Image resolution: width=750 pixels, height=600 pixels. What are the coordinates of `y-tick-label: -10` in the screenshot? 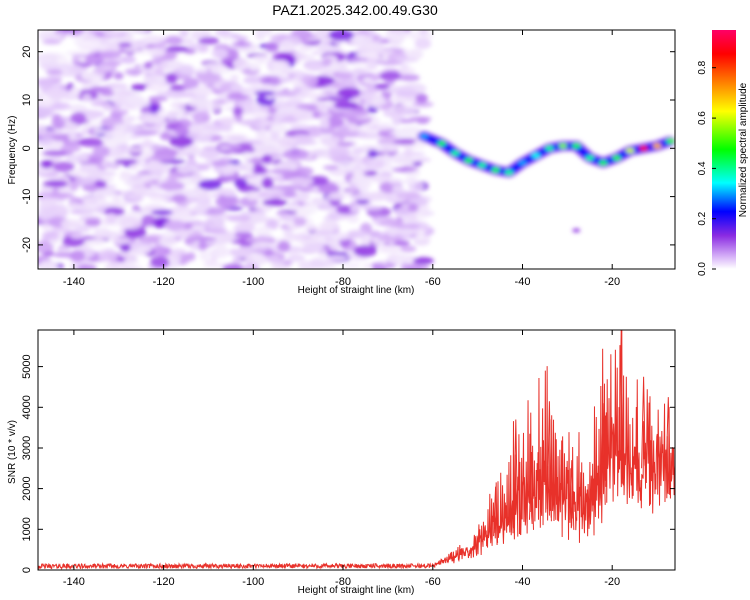 It's located at (27, 197).